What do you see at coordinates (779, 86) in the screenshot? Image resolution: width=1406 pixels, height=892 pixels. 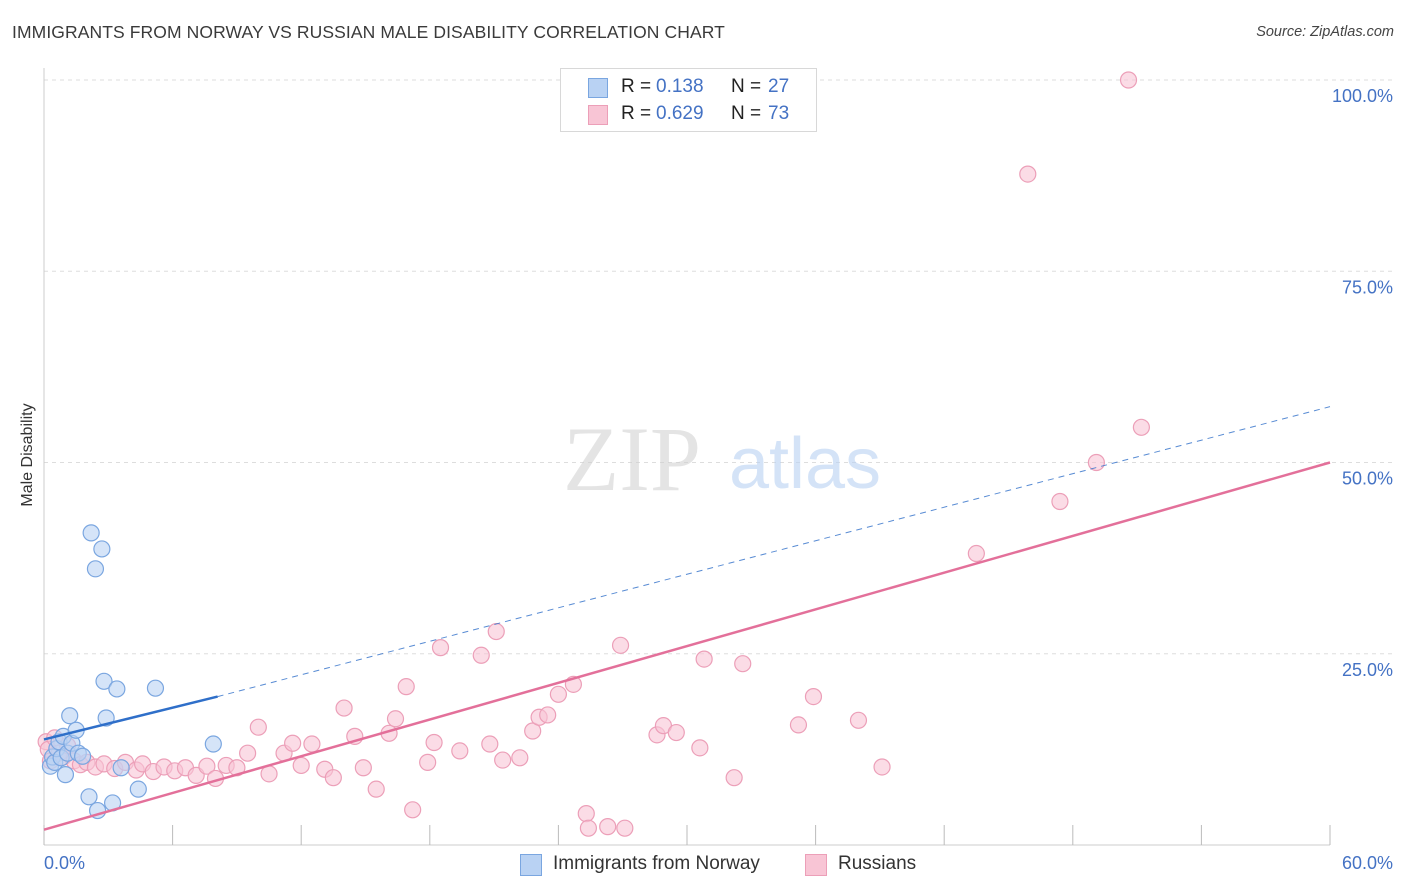 I see `legend-n-value: 27` at bounding box center [779, 86].